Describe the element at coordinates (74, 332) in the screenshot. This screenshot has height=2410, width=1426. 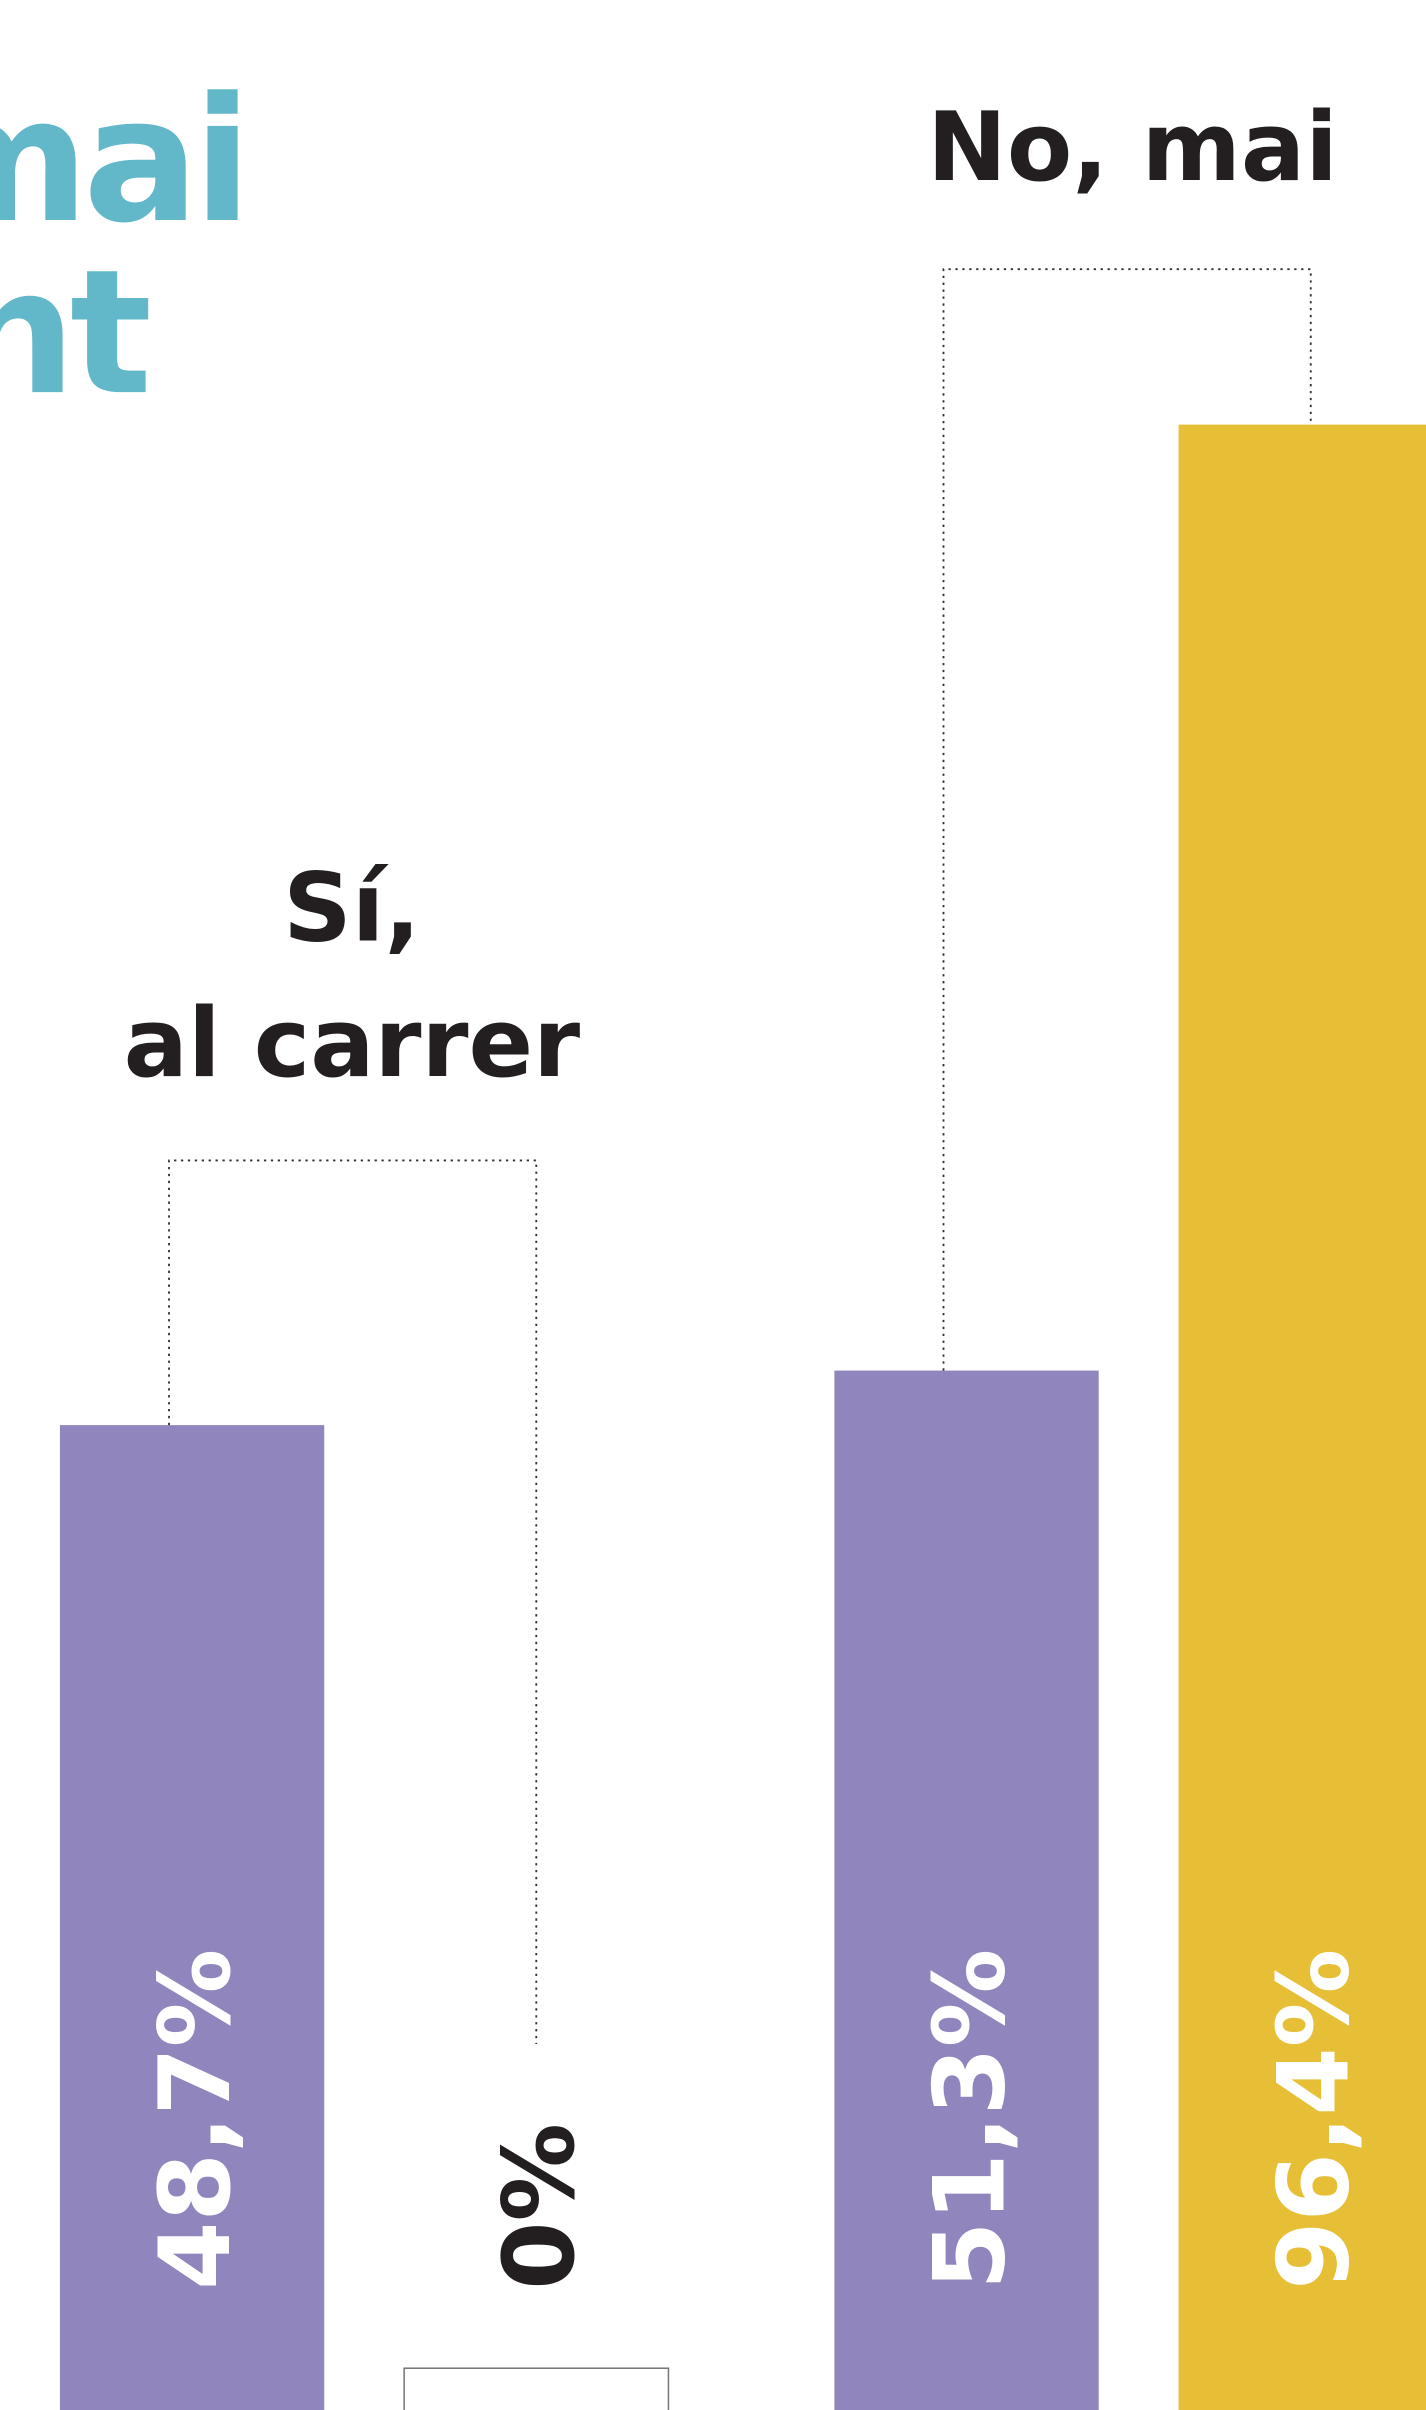
I see `title-fragment: nt` at that location.